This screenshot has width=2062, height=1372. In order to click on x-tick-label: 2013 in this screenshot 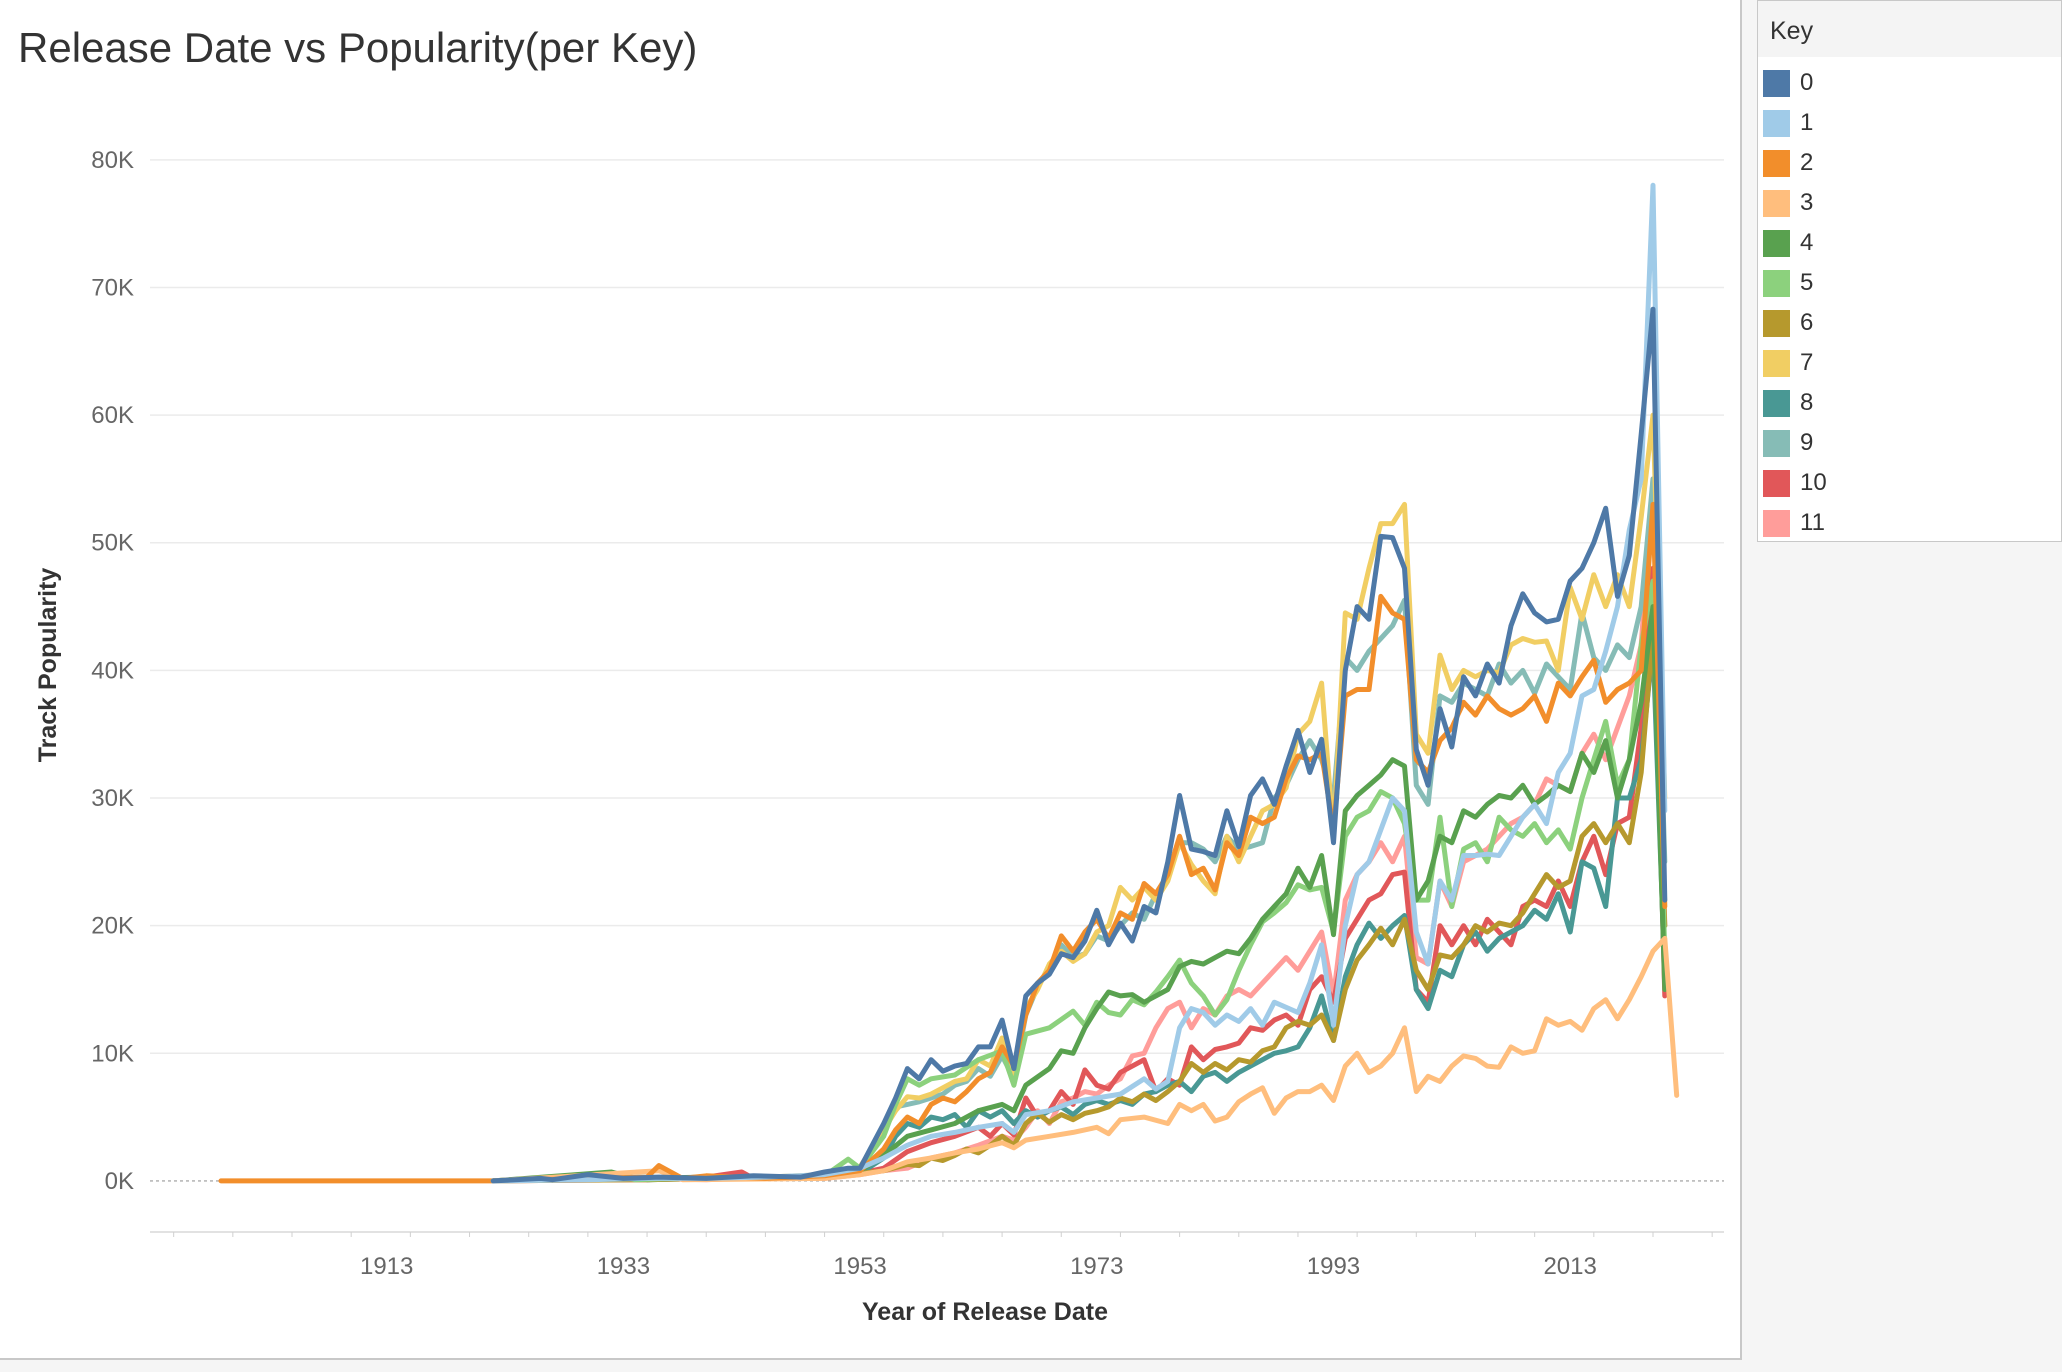, I will do `click(1569, 1266)`.